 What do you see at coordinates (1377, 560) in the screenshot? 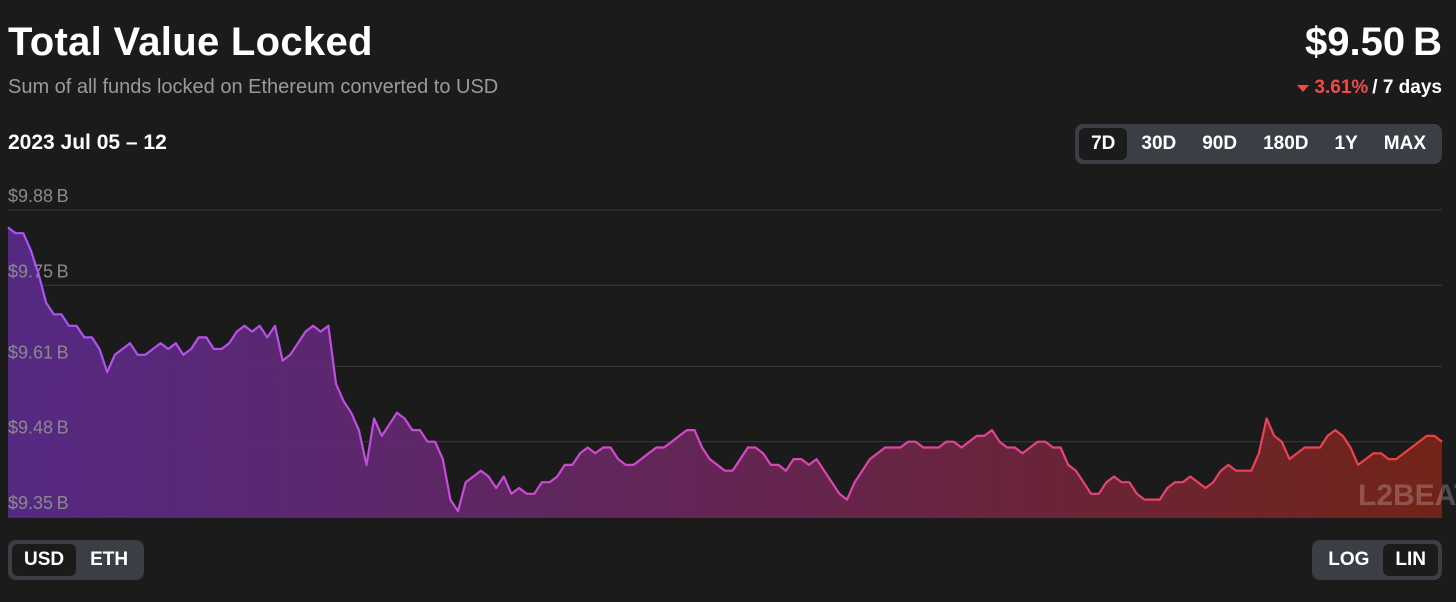
I see `scale-selector: LOG LIN` at bounding box center [1377, 560].